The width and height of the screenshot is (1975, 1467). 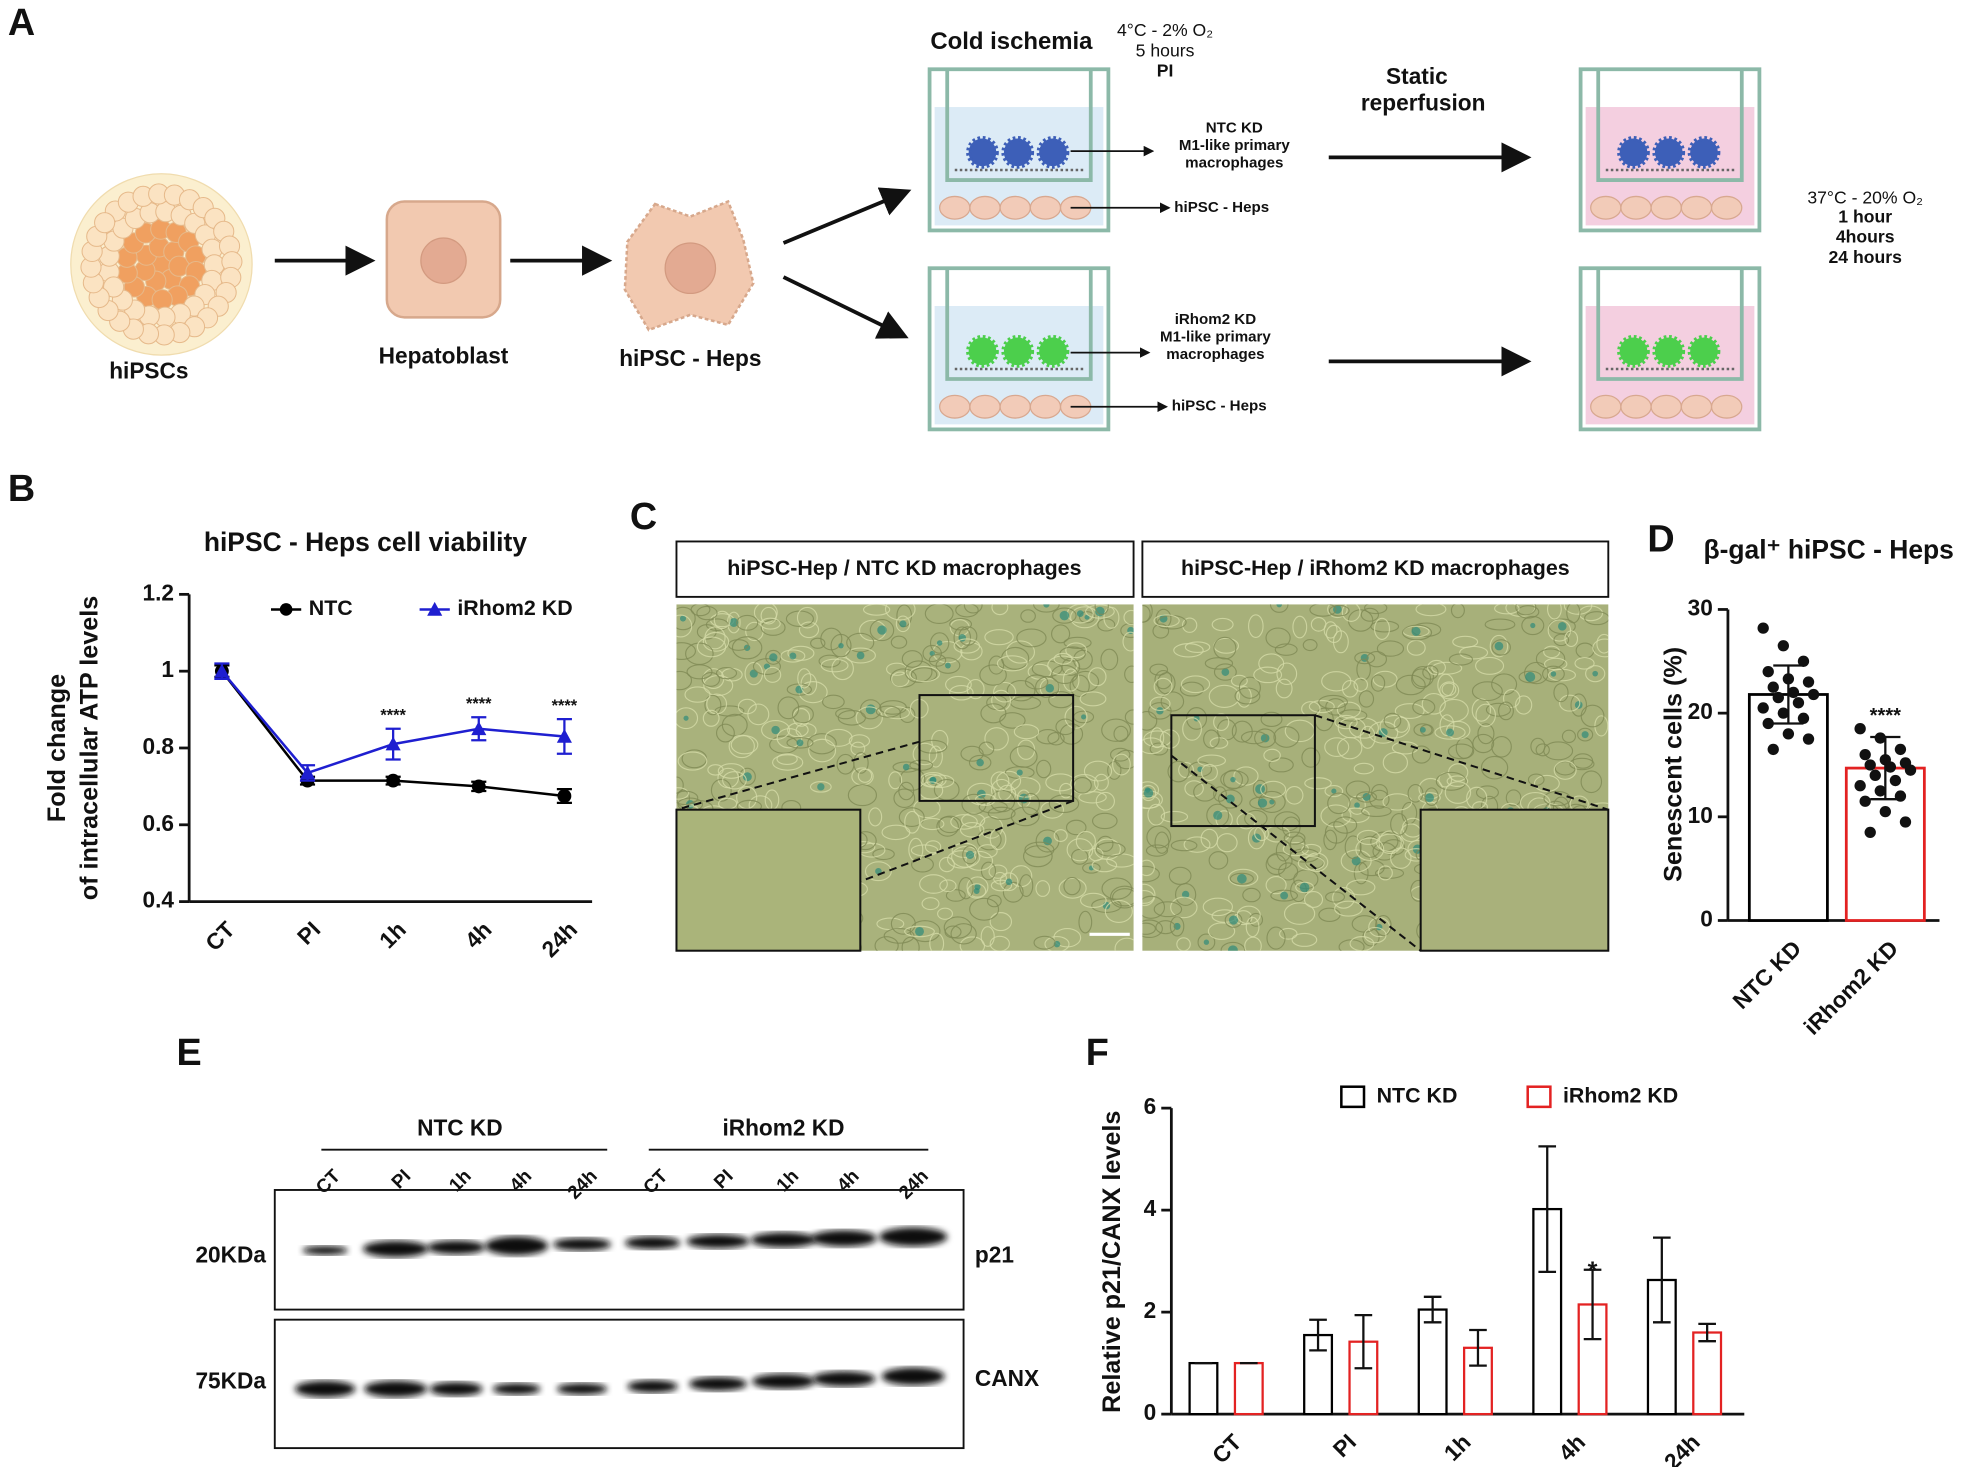 I want to click on marker-label: 75KDa, so click(x=230, y=1381).